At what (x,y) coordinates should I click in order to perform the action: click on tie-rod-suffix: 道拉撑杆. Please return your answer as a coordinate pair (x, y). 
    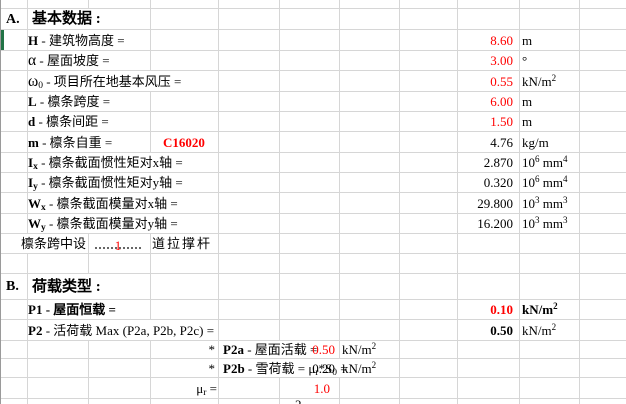
    Looking at the image, I should click on (184, 243).